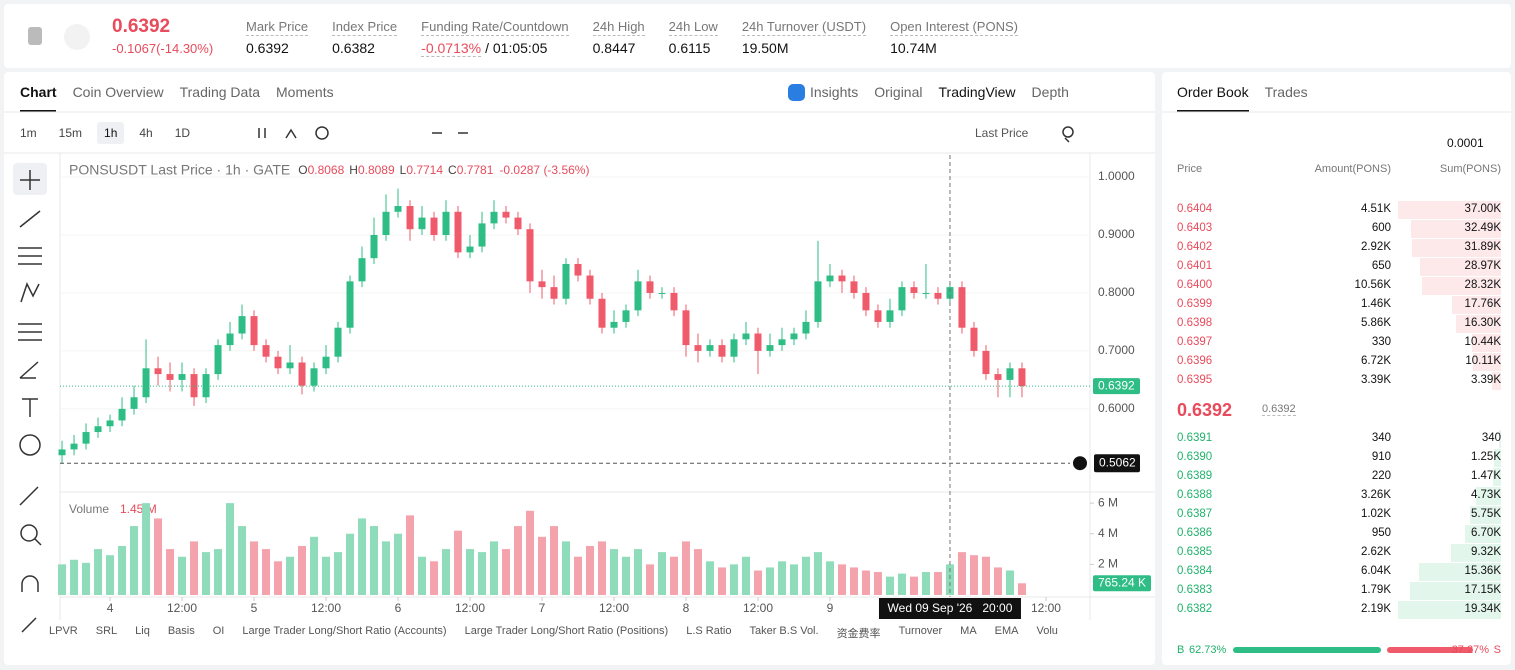  I want to click on ob-price: 0.6390, so click(1195, 457).